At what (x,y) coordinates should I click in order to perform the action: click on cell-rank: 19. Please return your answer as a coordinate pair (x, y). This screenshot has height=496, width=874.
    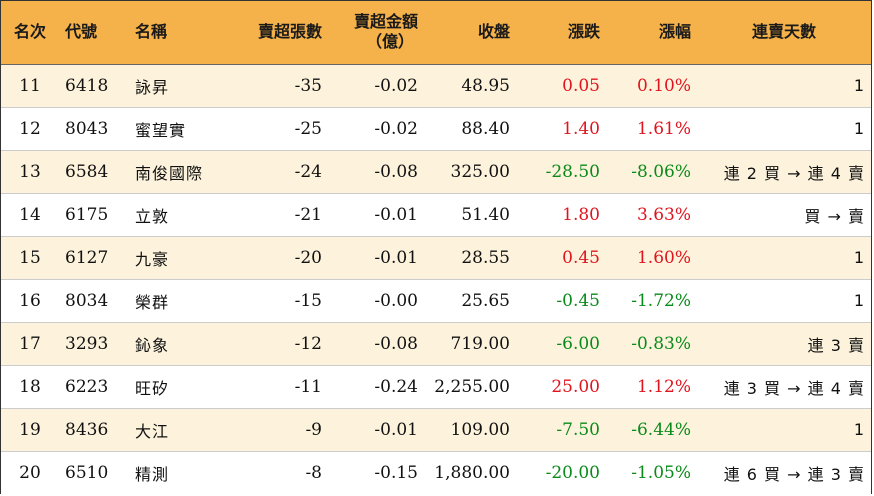
    Looking at the image, I should click on (30, 430).